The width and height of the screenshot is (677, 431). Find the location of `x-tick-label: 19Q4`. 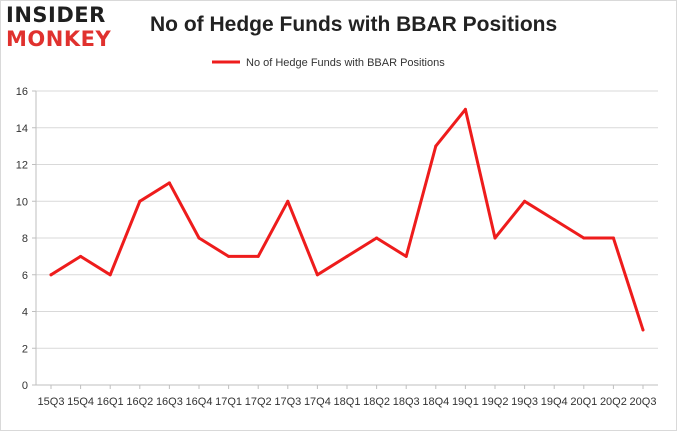

x-tick-label: 19Q4 is located at coordinates (554, 402).